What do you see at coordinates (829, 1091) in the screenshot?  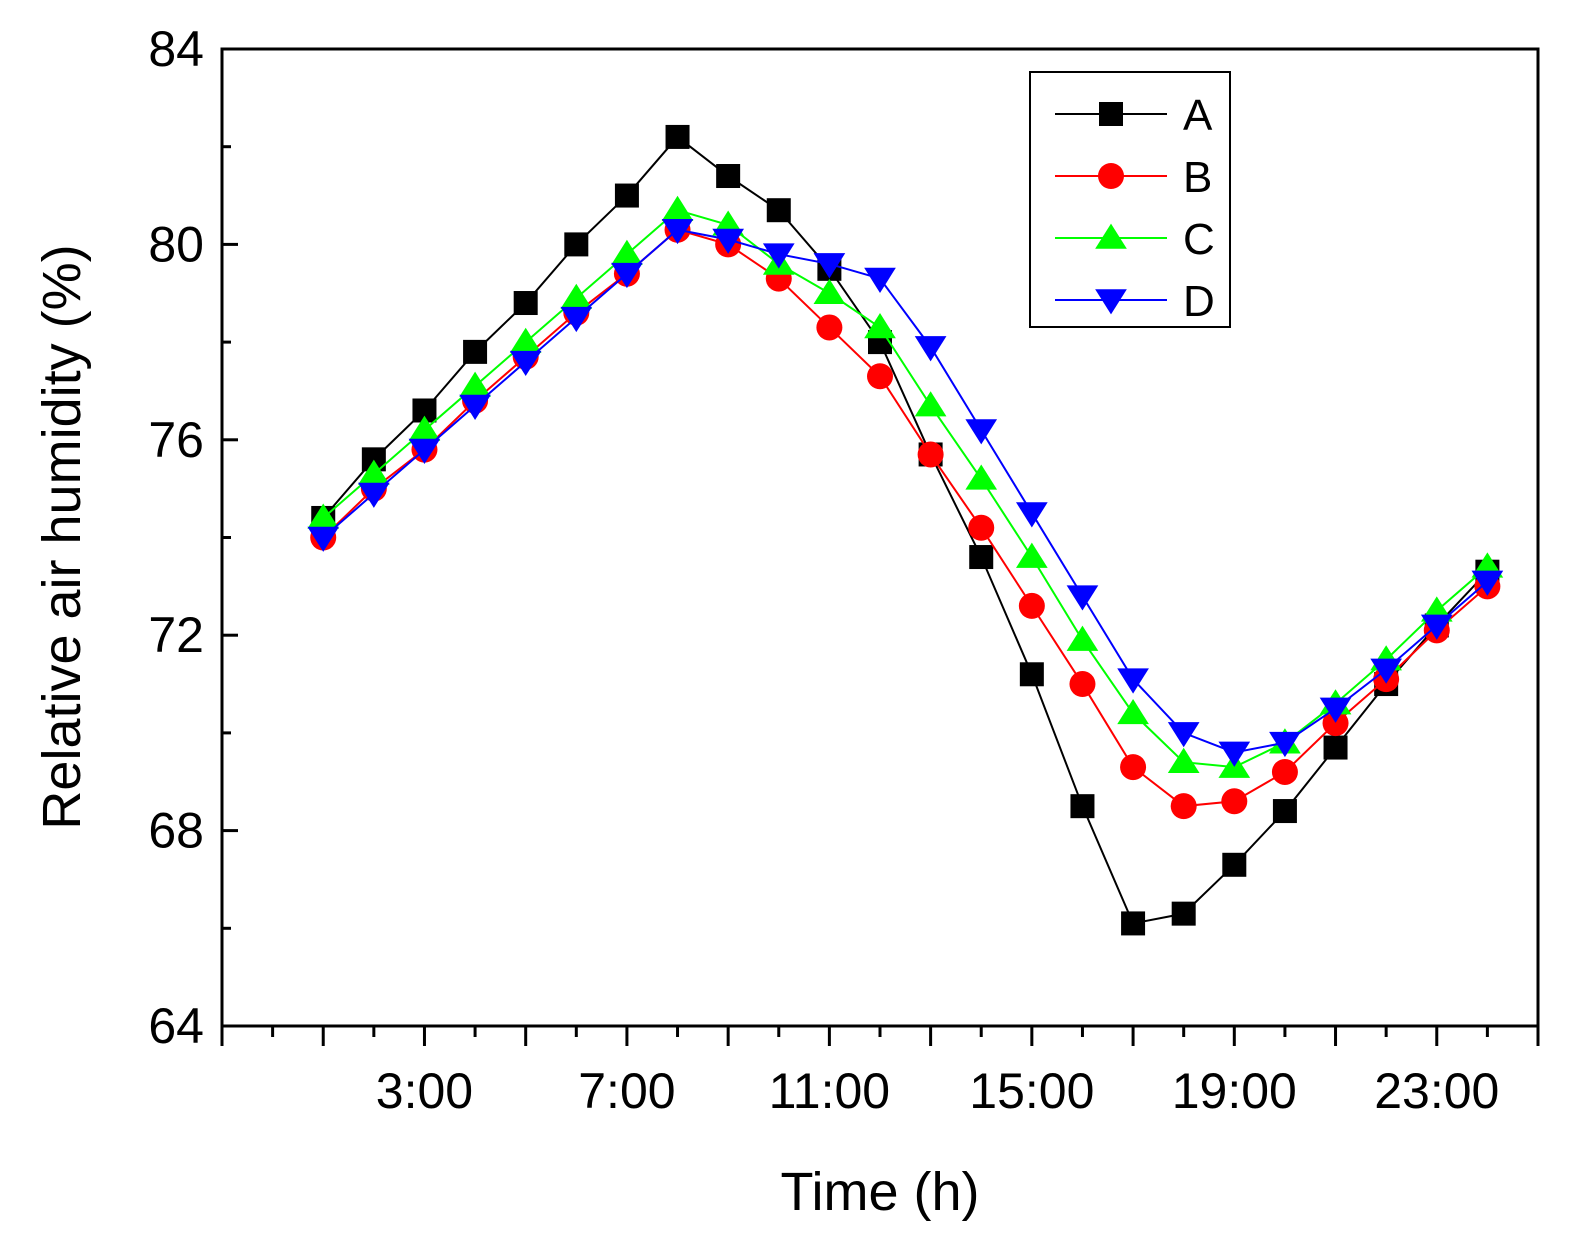 I see `x-tick-label: 11:00` at bounding box center [829, 1091].